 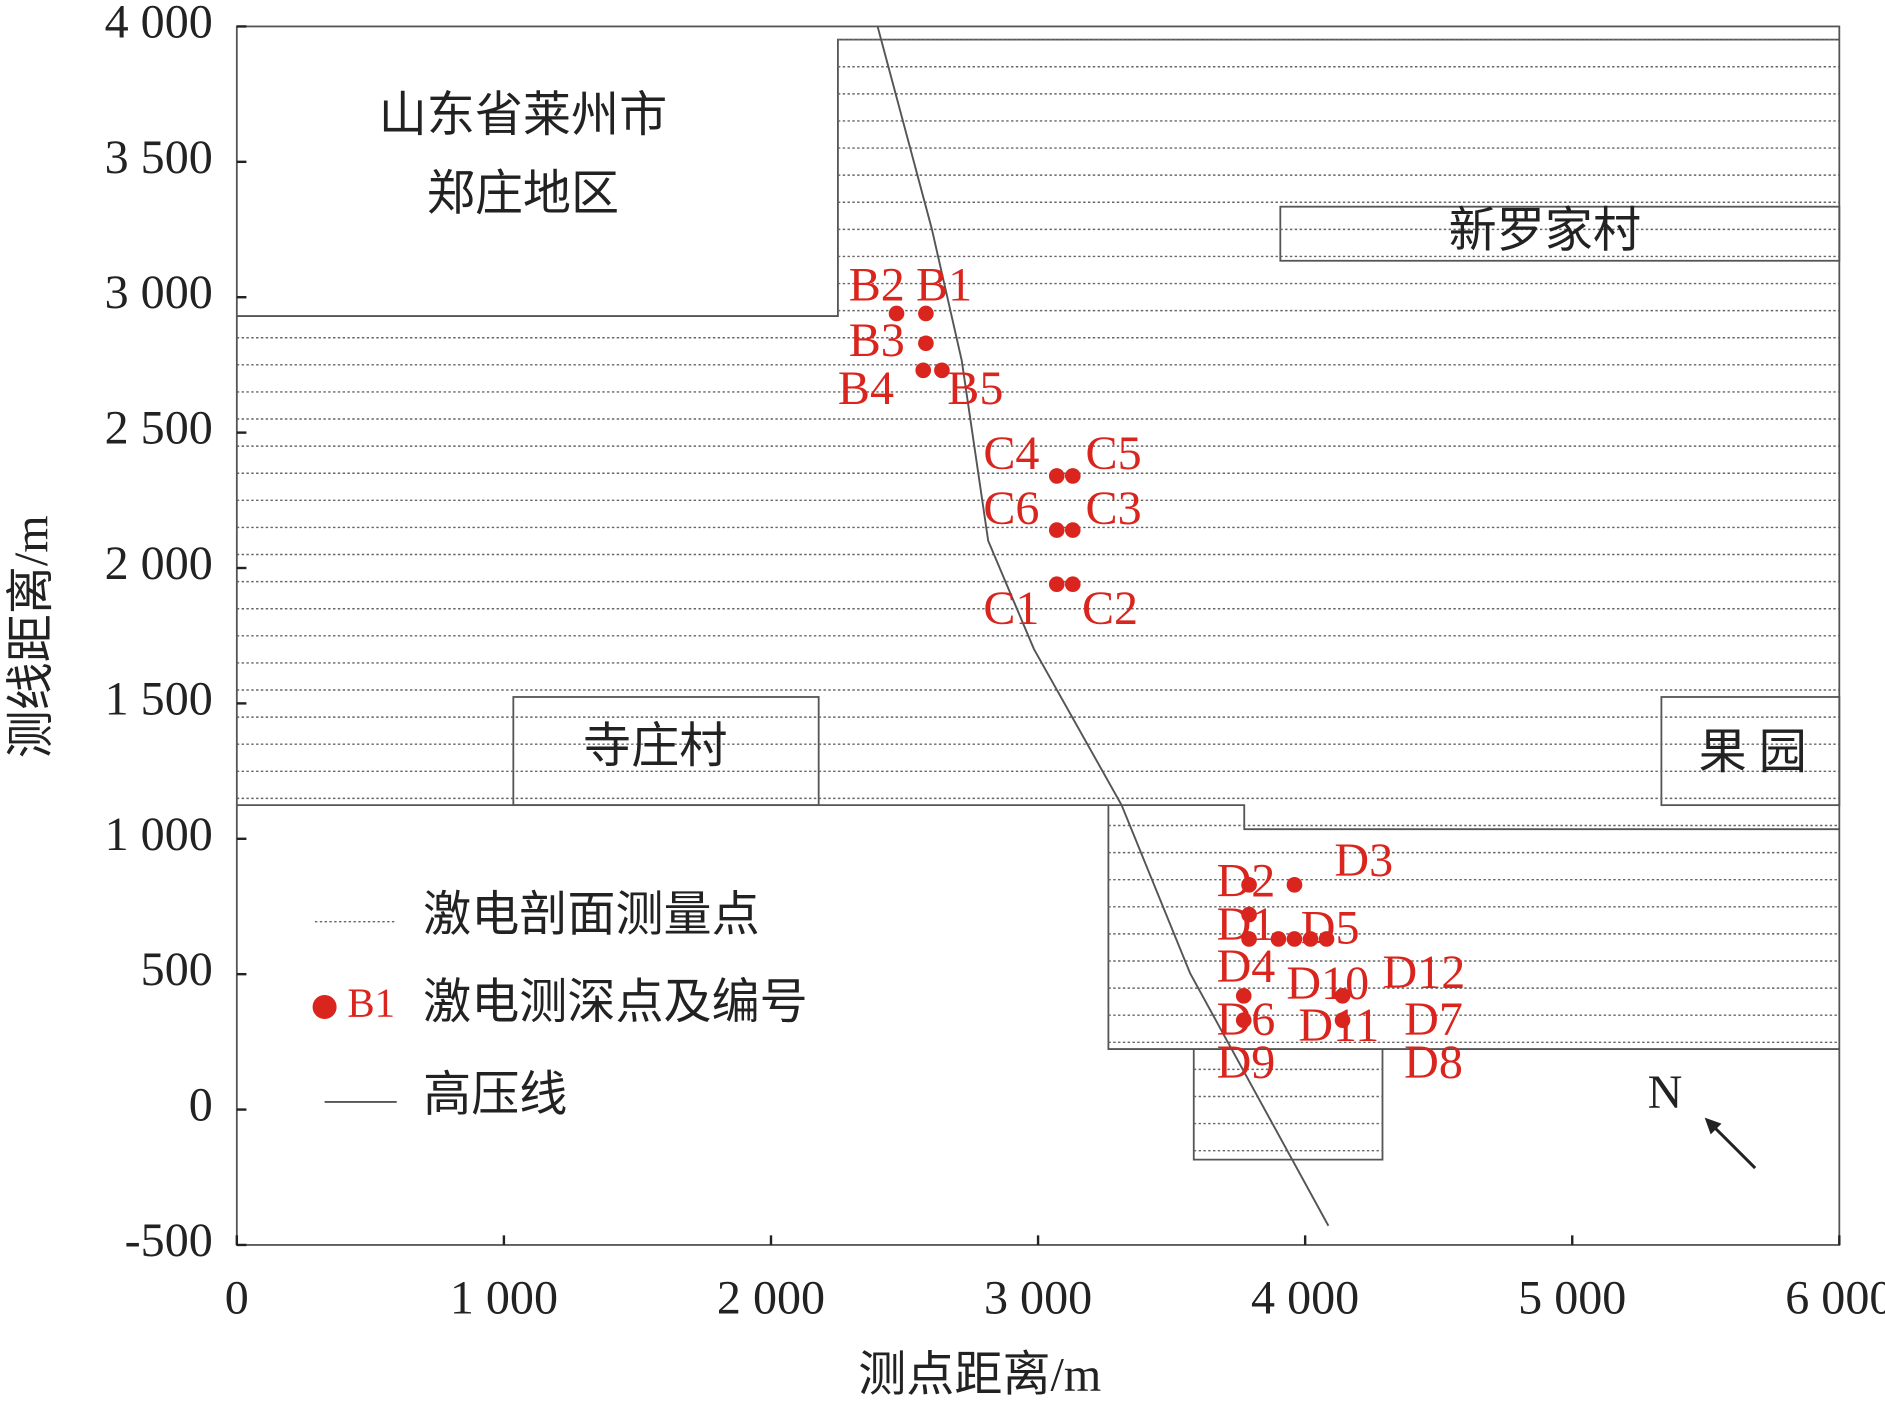 I want to click on y-tick-label: 2 000, so click(x=159, y=563).